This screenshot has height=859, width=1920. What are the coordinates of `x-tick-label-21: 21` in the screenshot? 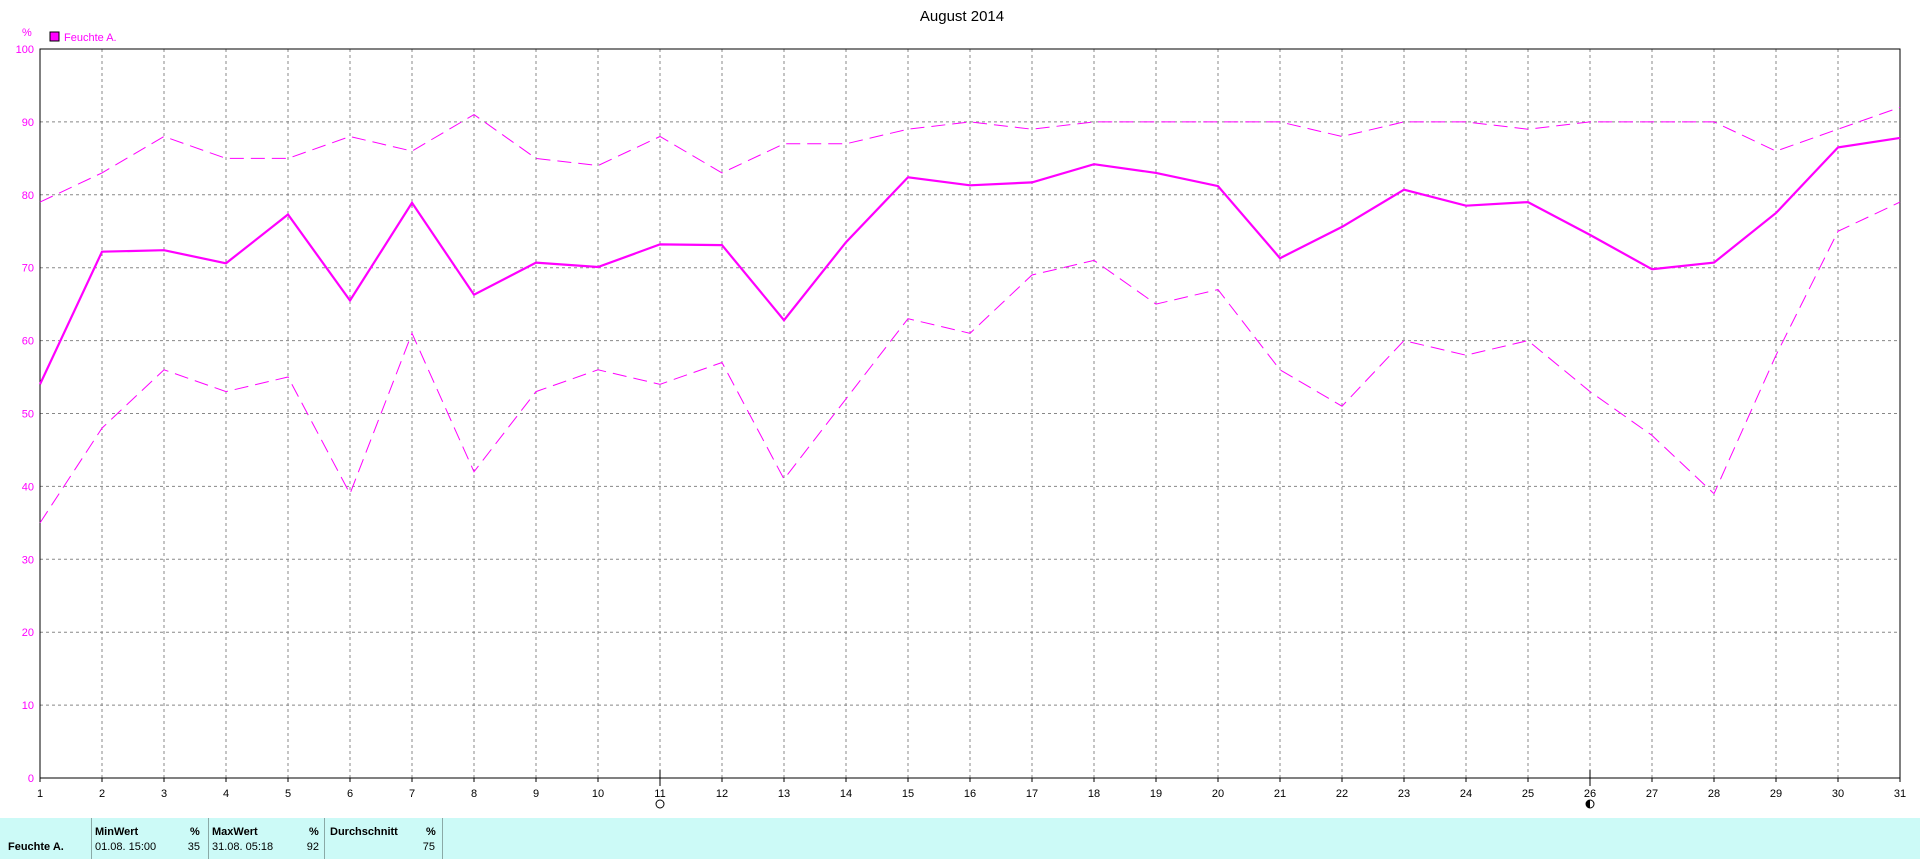 It's located at (1280, 794).